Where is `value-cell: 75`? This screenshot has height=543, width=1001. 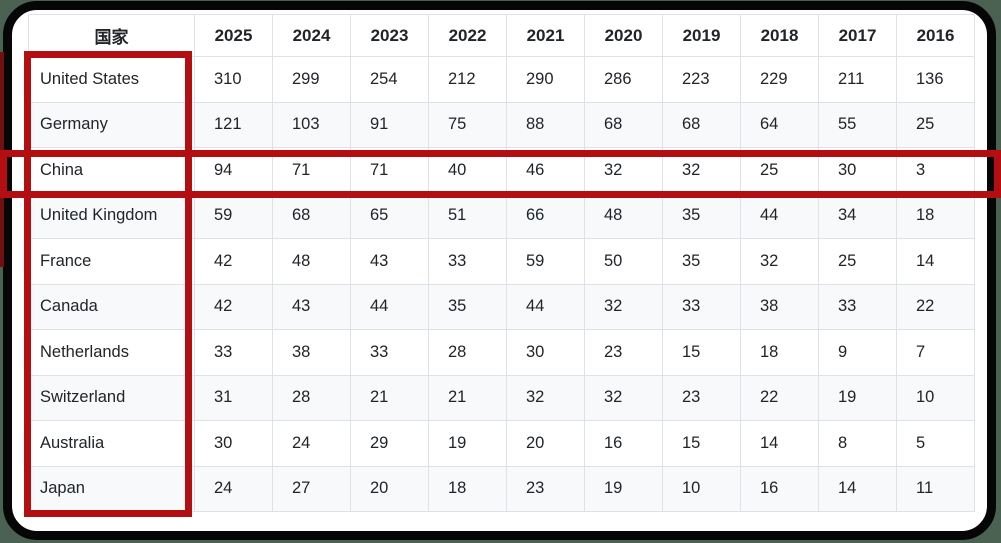 value-cell: 75 is located at coordinates (467, 124).